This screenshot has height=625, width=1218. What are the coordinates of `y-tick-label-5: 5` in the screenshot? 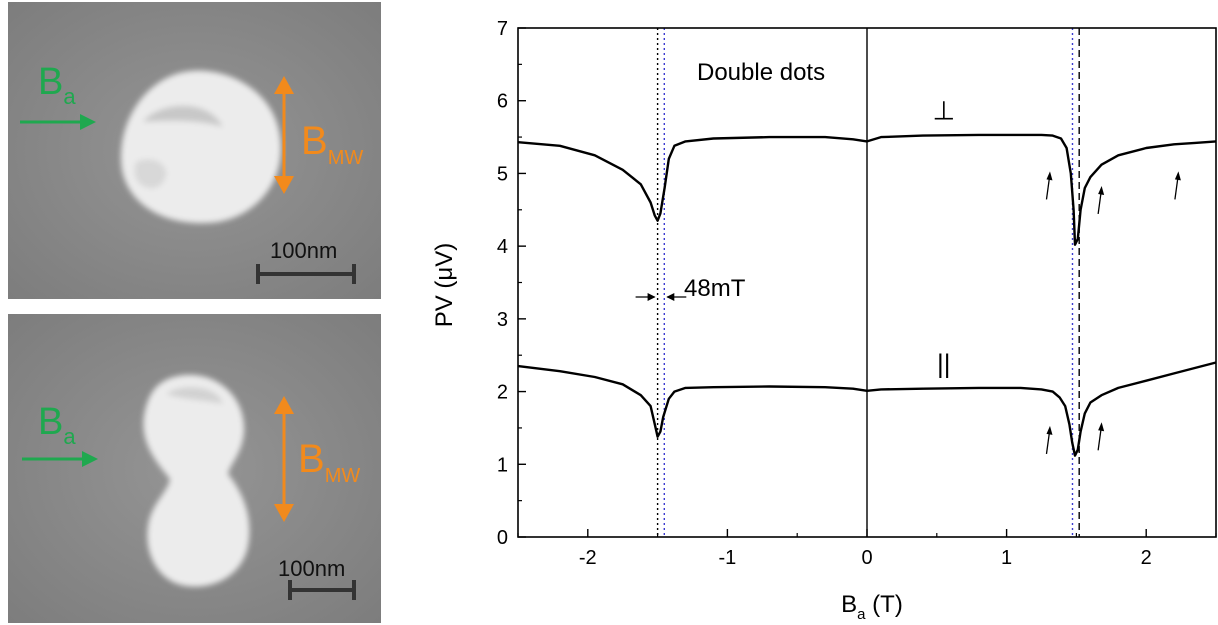 It's located at (502, 174).